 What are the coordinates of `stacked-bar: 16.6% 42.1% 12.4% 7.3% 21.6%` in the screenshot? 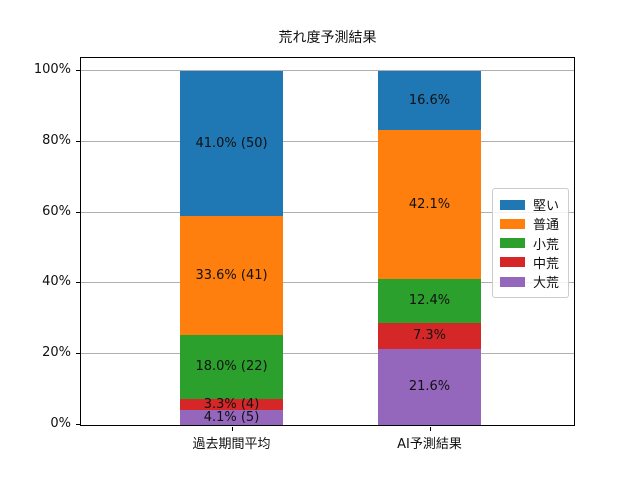 It's located at (429, 248).